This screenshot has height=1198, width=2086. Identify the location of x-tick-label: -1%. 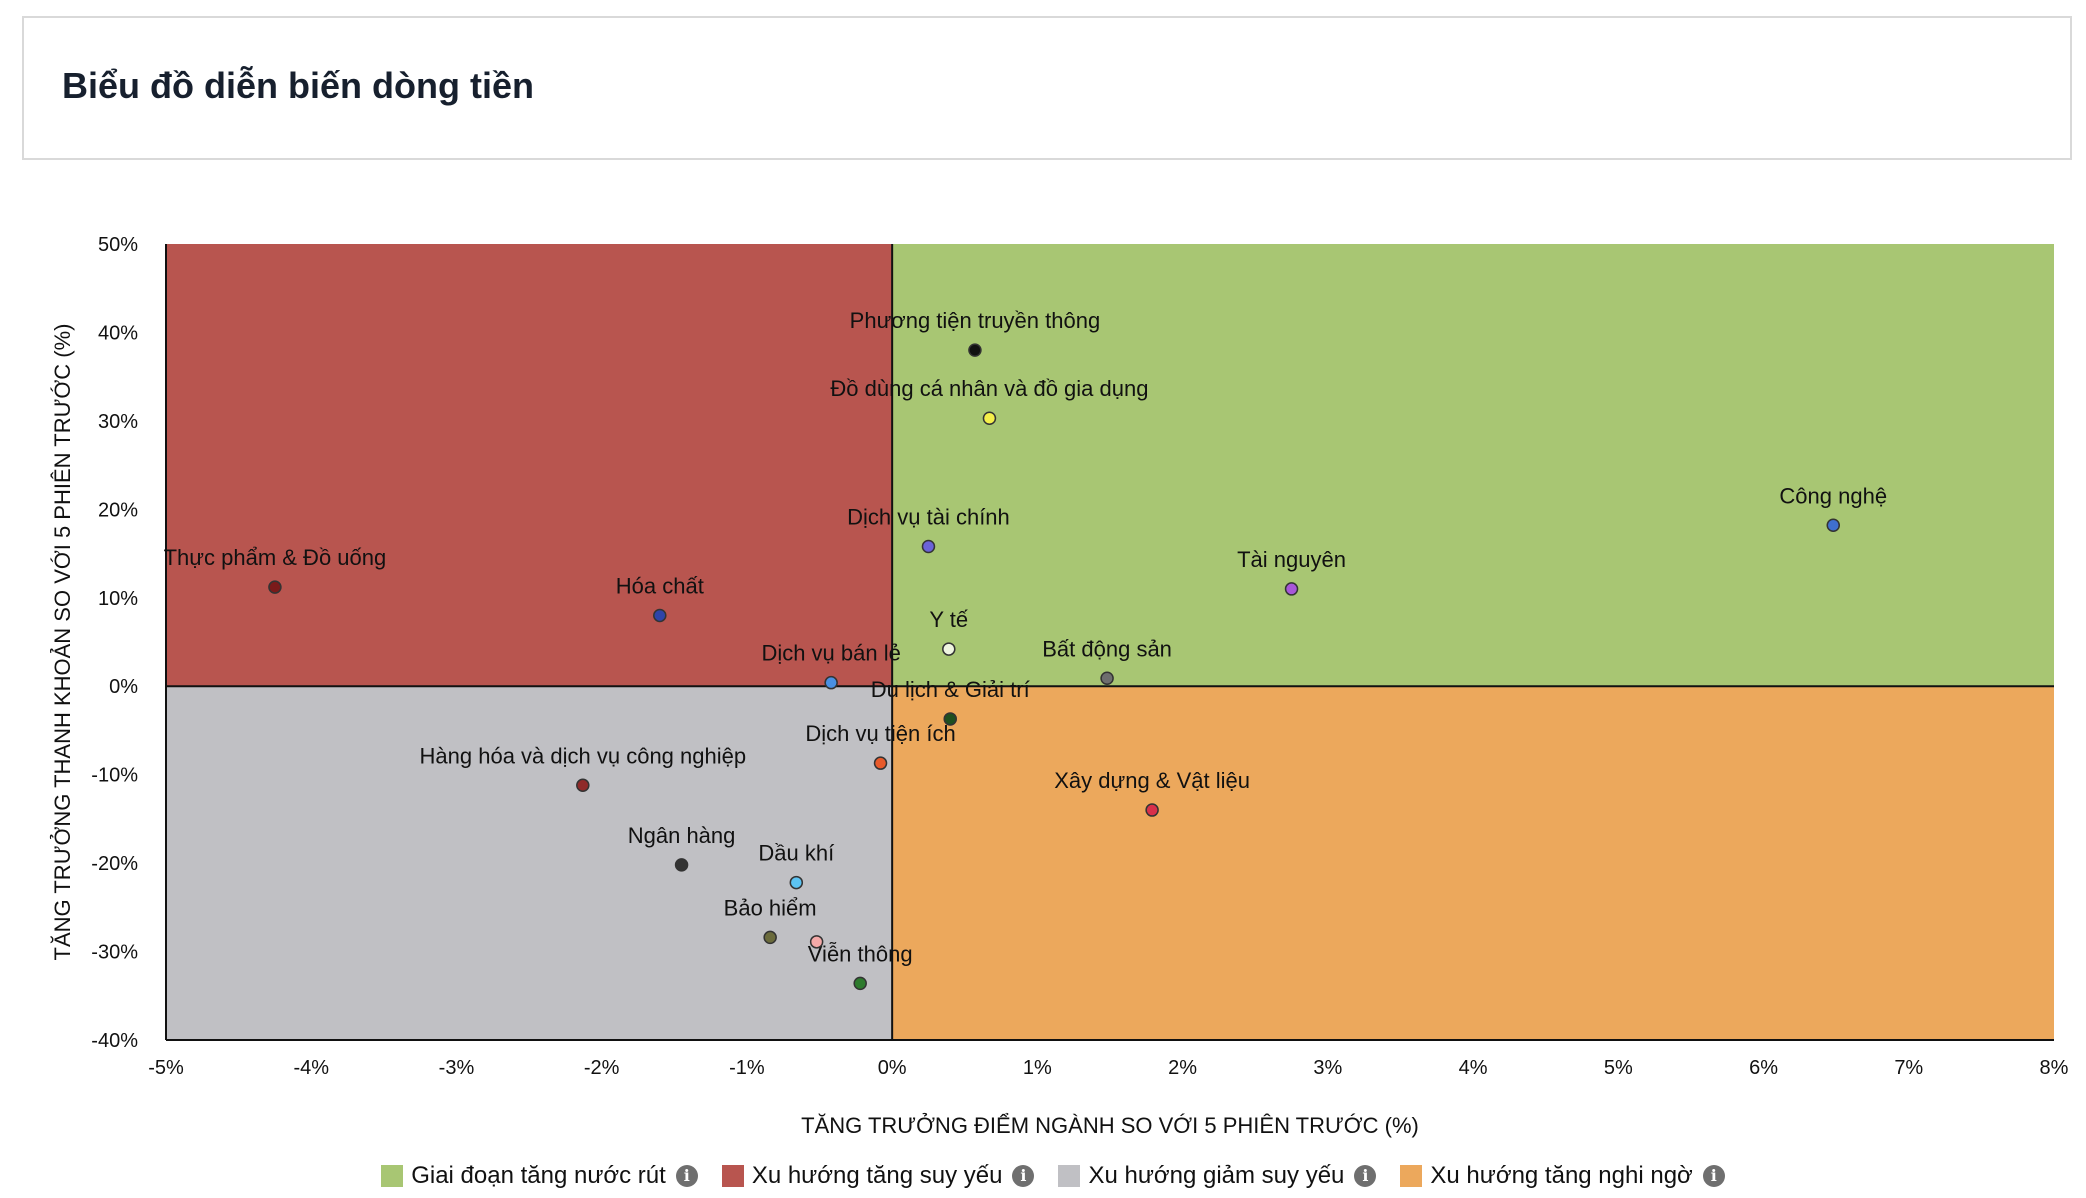
(747, 1068).